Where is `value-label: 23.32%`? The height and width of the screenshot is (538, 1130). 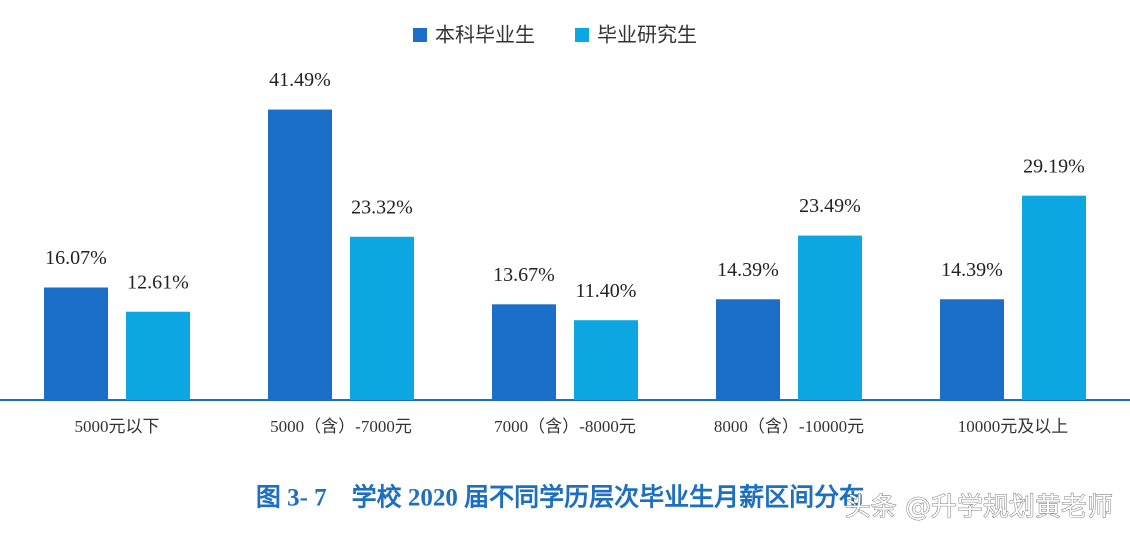 value-label: 23.32% is located at coordinates (382, 207).